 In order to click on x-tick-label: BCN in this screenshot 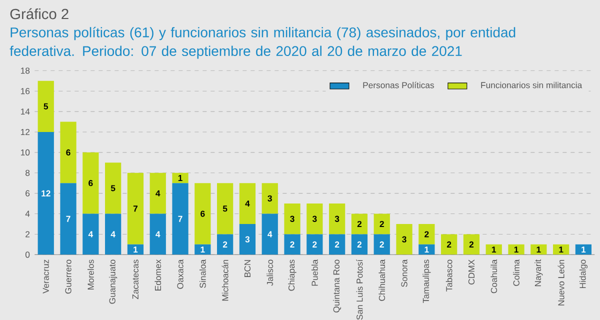, I will do `click(247, 268)`.